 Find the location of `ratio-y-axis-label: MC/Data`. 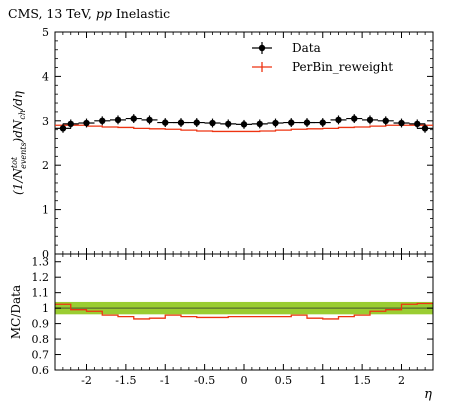

ratio-y-axis-label: MC/Data is located at coordinates (16, 312).